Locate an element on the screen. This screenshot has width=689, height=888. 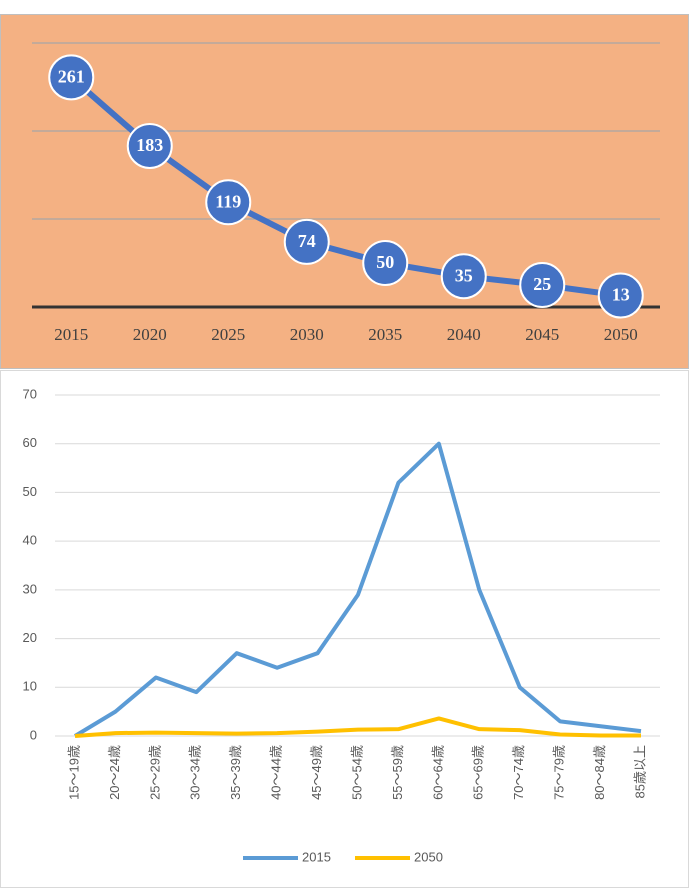
x-tick-label: 30～34歳 is located at coordinates (195, 772).